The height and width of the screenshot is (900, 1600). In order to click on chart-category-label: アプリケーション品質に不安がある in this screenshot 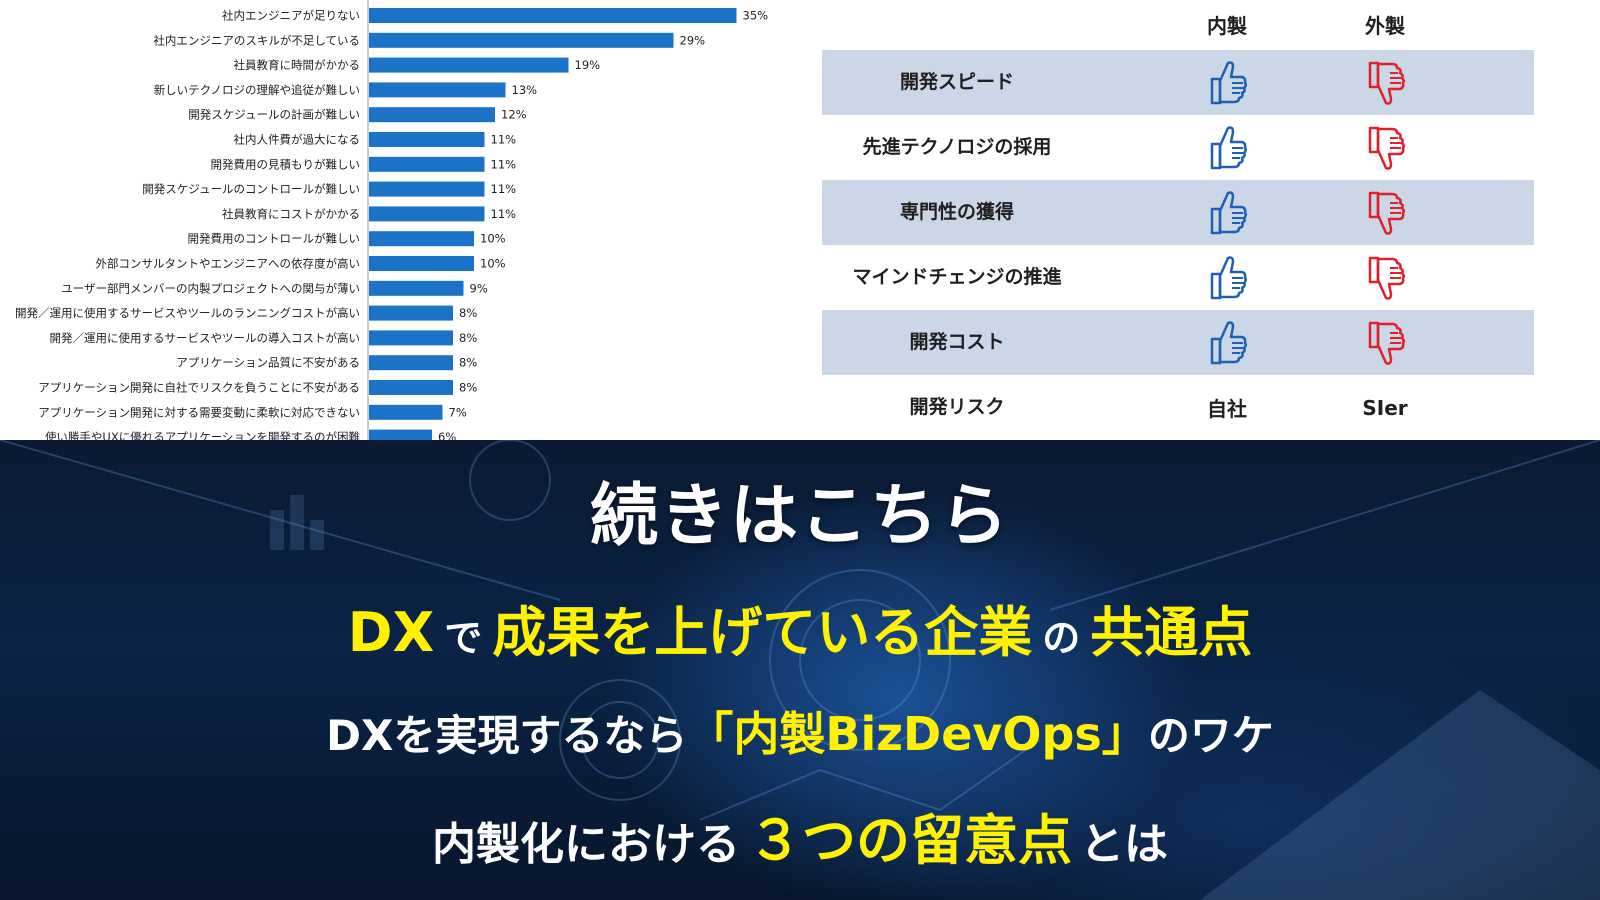, I will do `click(268, 363)`.